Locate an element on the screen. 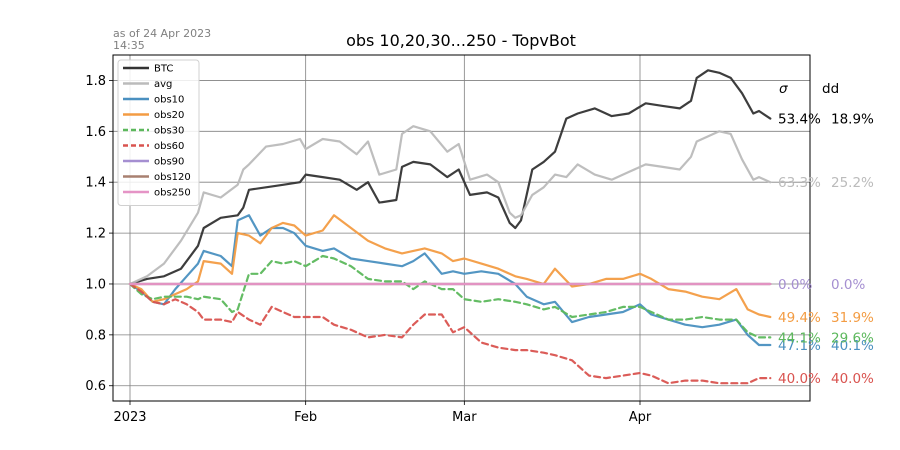 The image size is (900, 450). y-tick-label: 1.0 is located at coordinates (95, 284).